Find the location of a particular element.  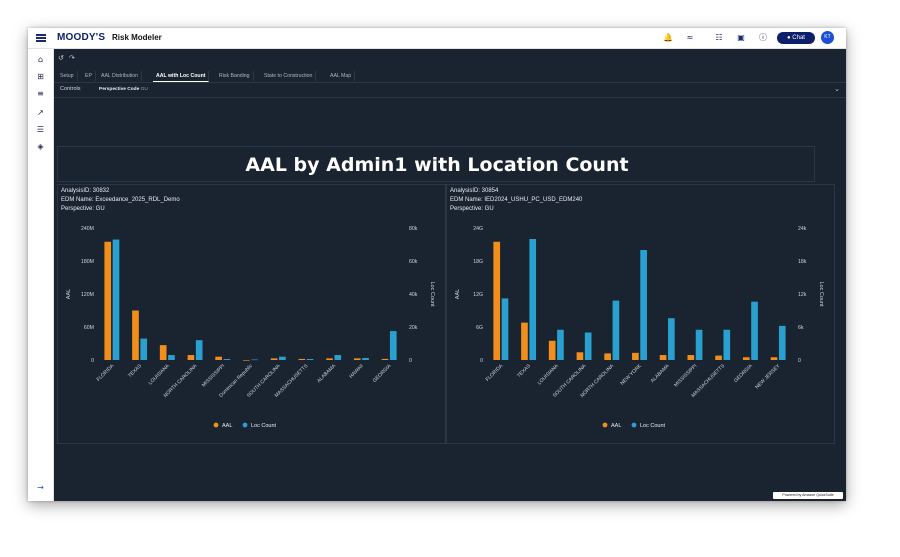

bar-aal-new-york is located at coordinates (635, 356).